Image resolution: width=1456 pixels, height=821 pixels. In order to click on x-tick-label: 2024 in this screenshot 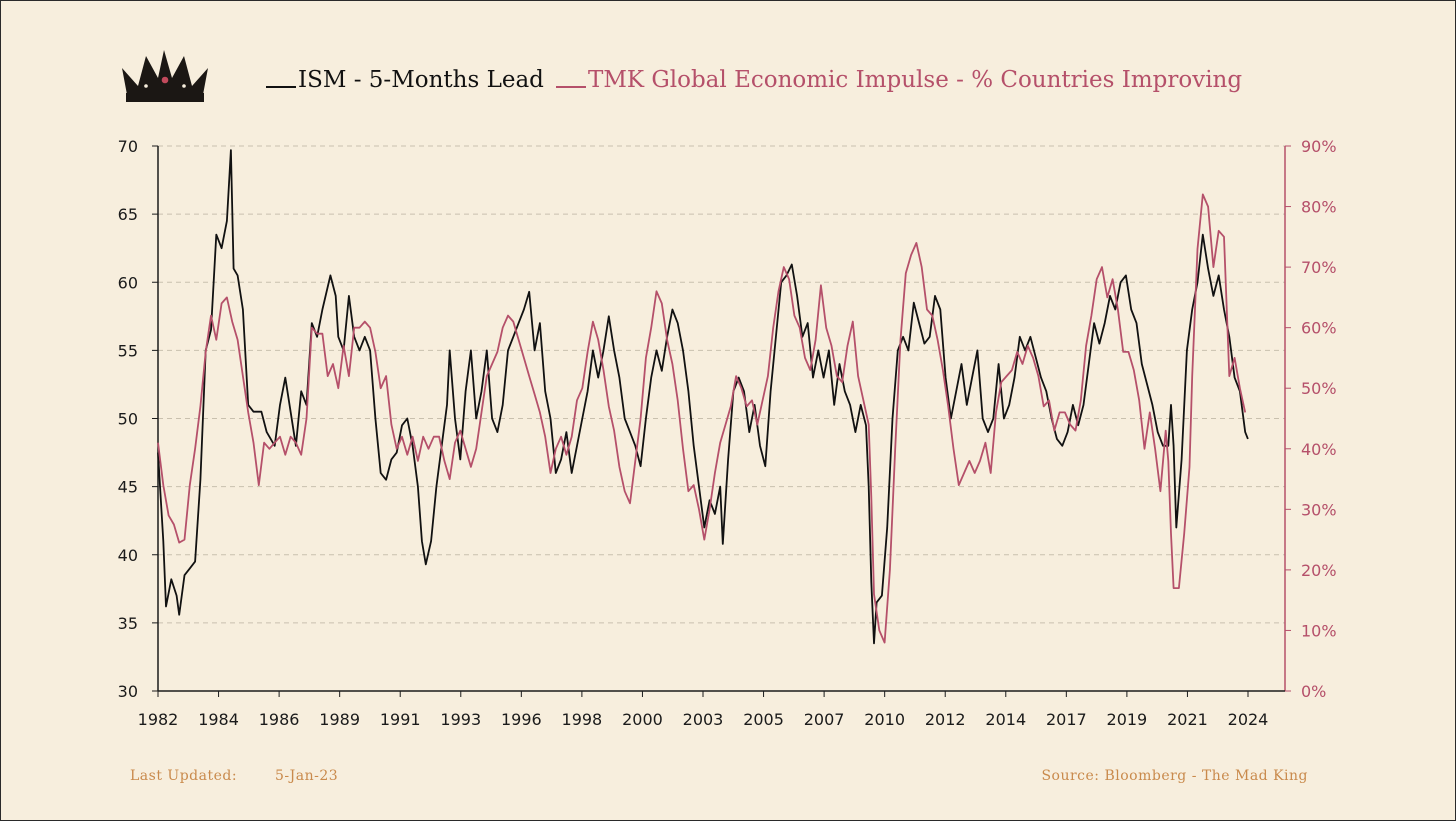, I will do `click(1248, 719)`.